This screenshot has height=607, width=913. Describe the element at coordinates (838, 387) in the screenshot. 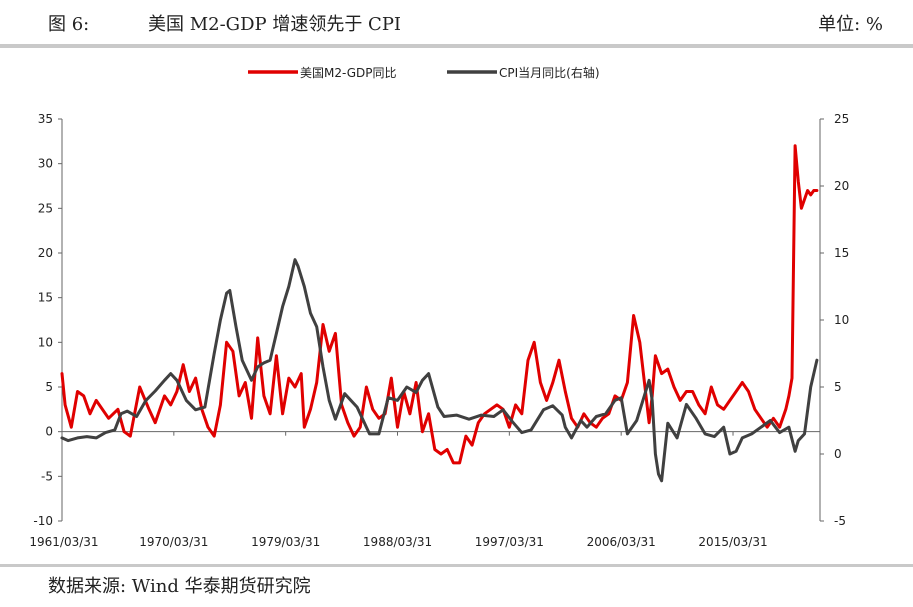

I see `right-axis-tick-label: 5` at that location.